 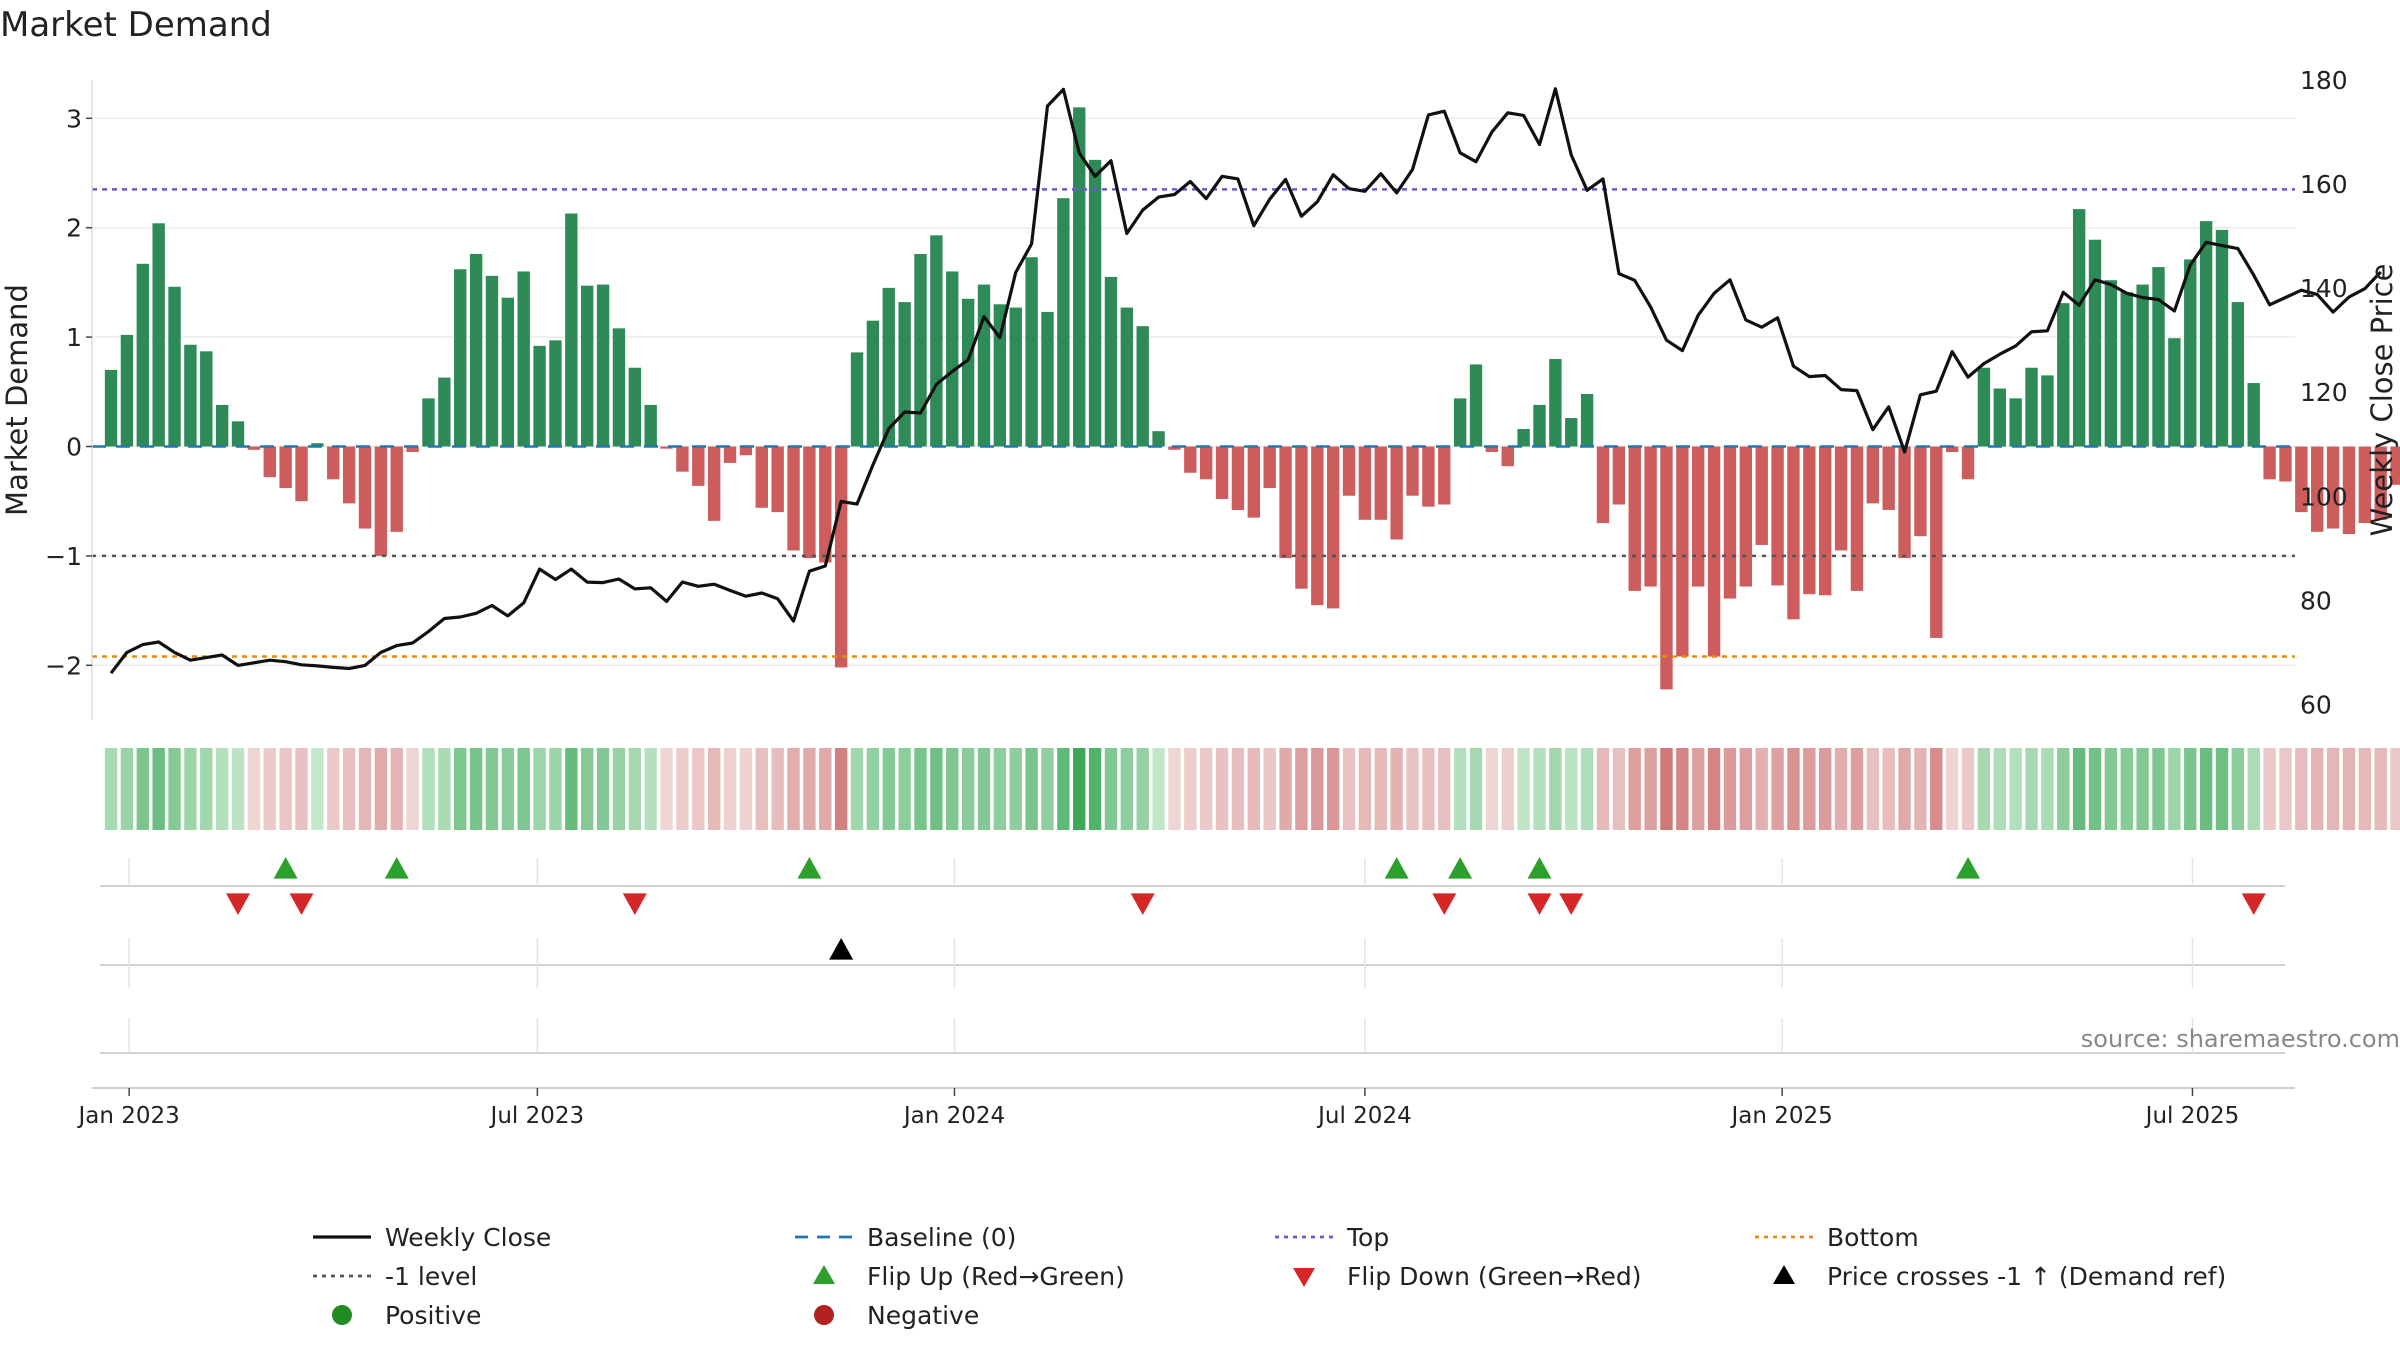 I want to click on x-tick-label: Jan 2023, so click(x=127, y=1116).